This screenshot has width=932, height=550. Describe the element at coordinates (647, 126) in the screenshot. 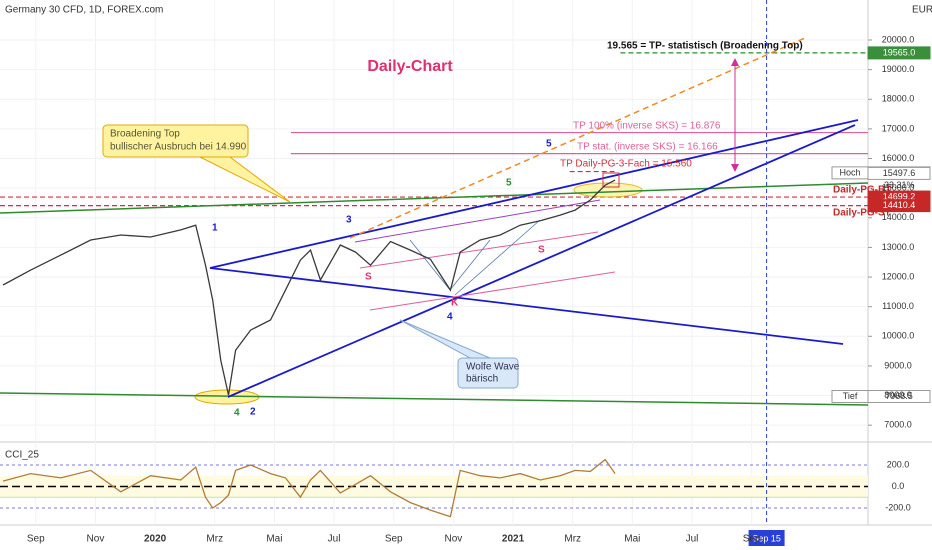

I see `annotation: TP 100% (inverse SKS) = 16.876` at that location.